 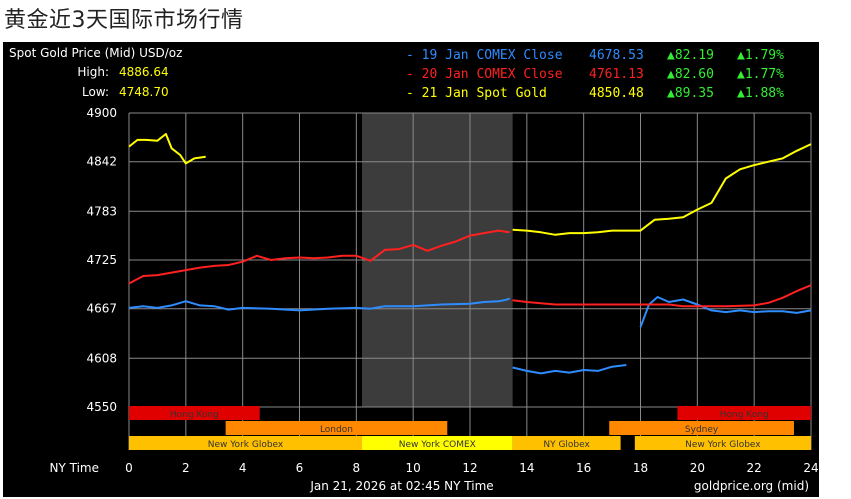 What do you see at coordinates (583, 468) in the screenshot?
I see `x-tick-label: 16` at bounding box center [583, 468].